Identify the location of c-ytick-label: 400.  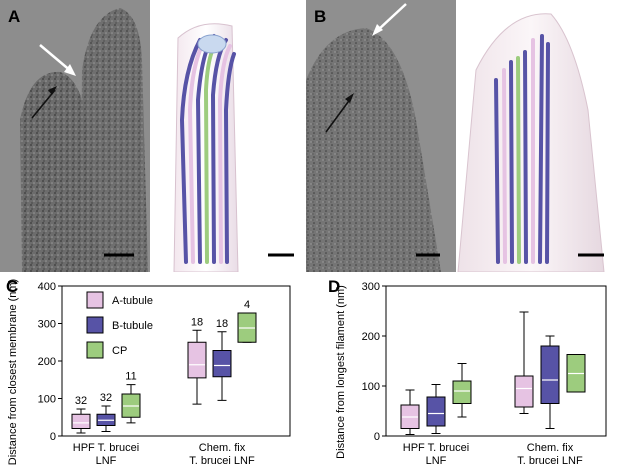
(47, 287).